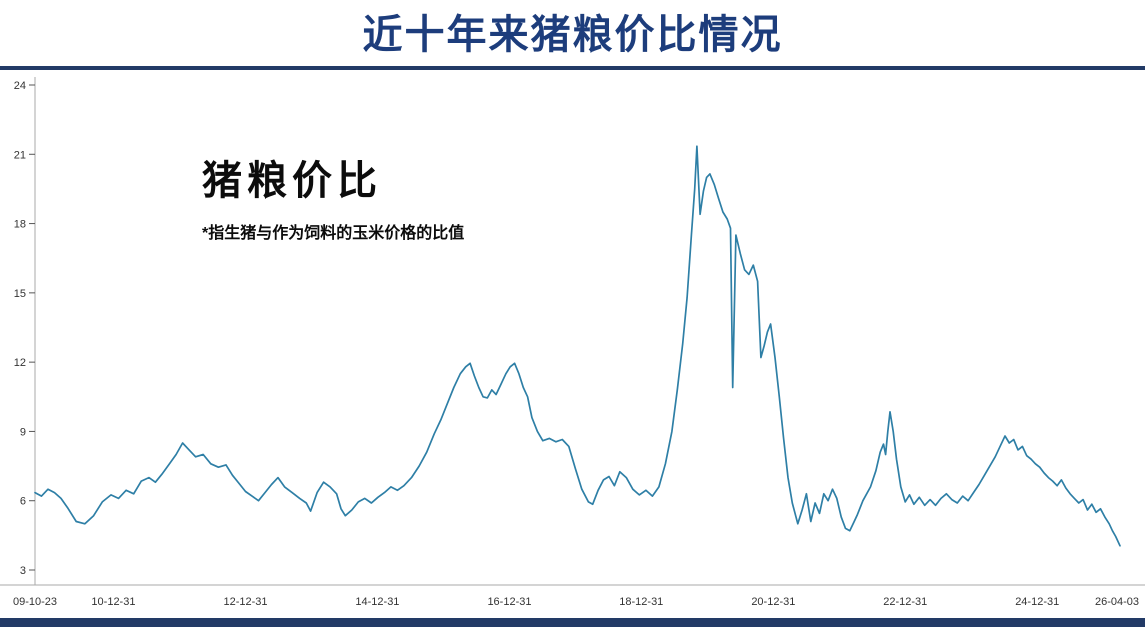 Image resolution: width=1145 pixels, height=629 pixels. Describe the element at coordinates (1037, 602) in the screenshot. I see `x-tick-label: 24-12-31` at that location.